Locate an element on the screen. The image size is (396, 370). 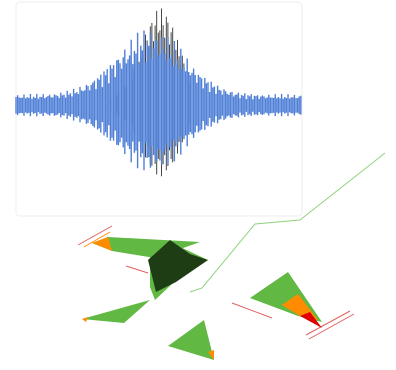
orange-tip-bottom is located at coordinates (211, 355).